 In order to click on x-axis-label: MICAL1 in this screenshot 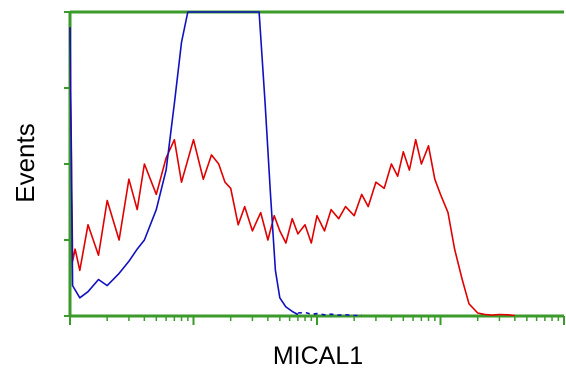, I will do `click(318, 356)`.